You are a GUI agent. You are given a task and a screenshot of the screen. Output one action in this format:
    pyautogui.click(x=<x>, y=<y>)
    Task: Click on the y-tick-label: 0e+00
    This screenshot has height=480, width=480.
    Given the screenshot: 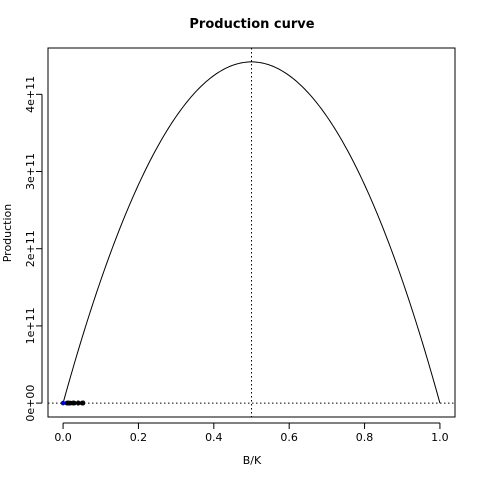 What is the action you would take?
    pyautogui.click(x=30, y=403)
    